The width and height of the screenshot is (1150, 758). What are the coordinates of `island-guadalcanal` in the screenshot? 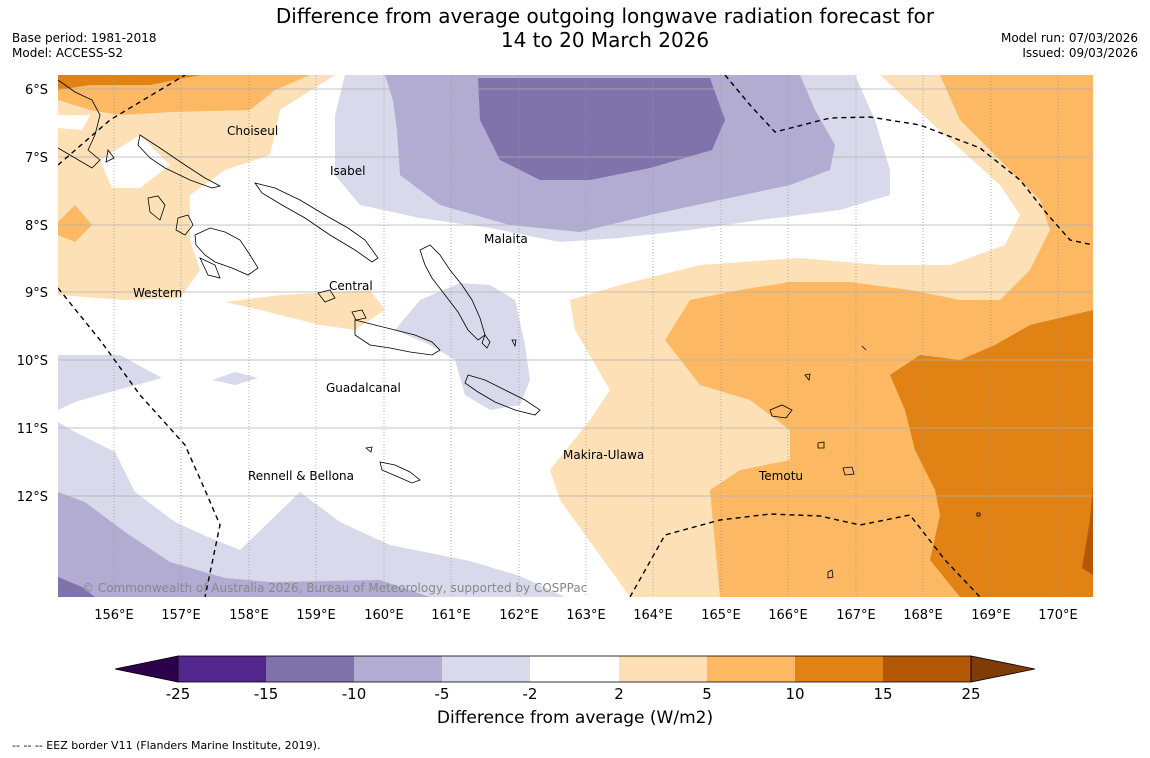 It's located at (397, 337).